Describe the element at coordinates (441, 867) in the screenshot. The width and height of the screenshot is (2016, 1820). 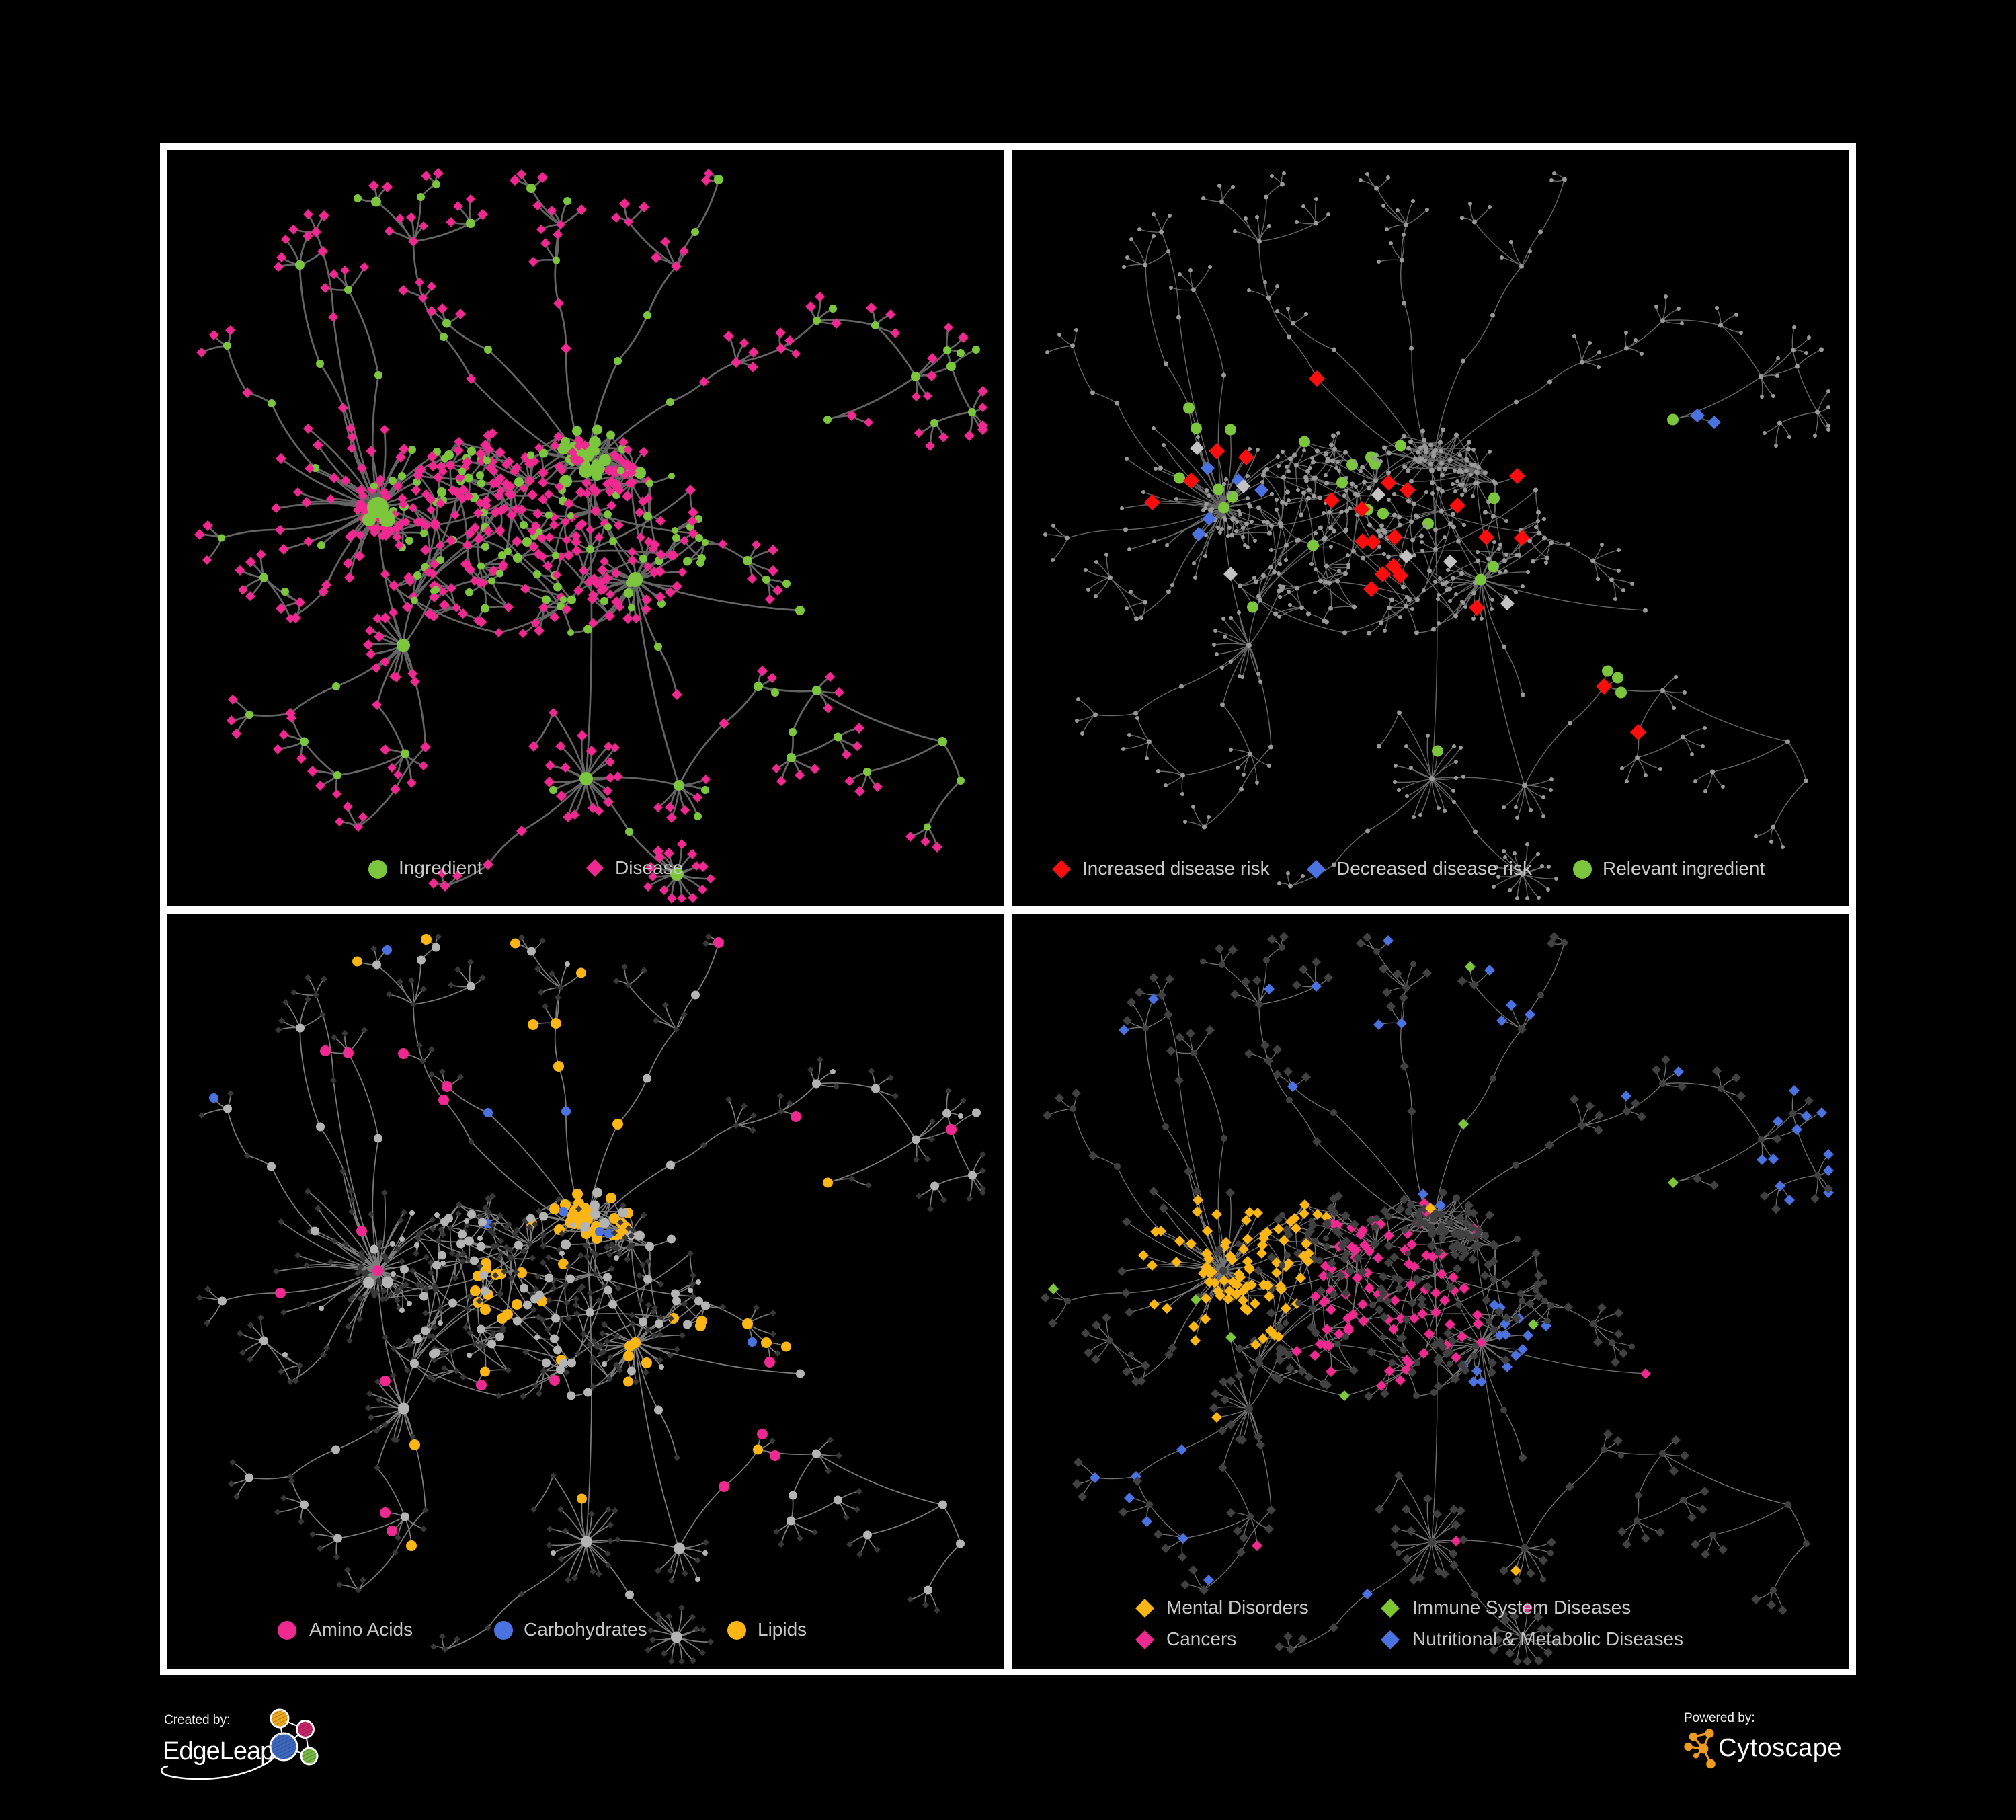
I see `svg-text: Ingredient` at that location.